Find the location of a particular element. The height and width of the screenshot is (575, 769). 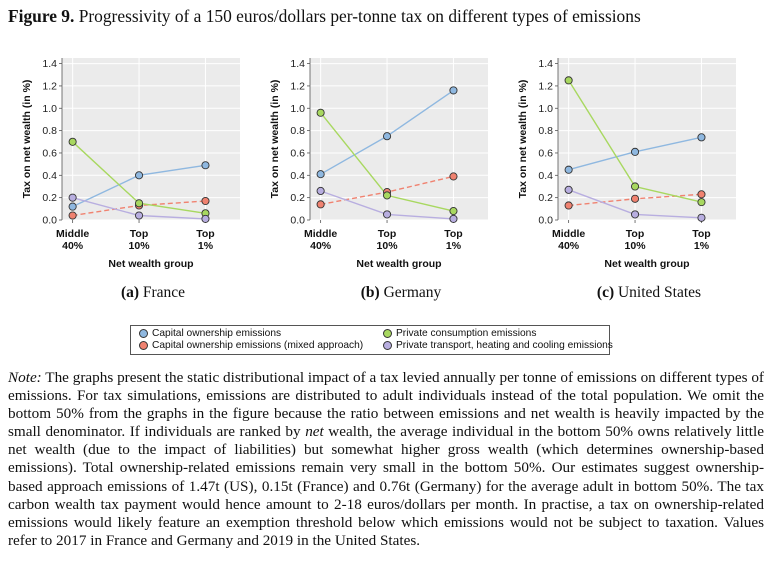

y-tick-label: 0.6 is located at coordinates (49, 153).